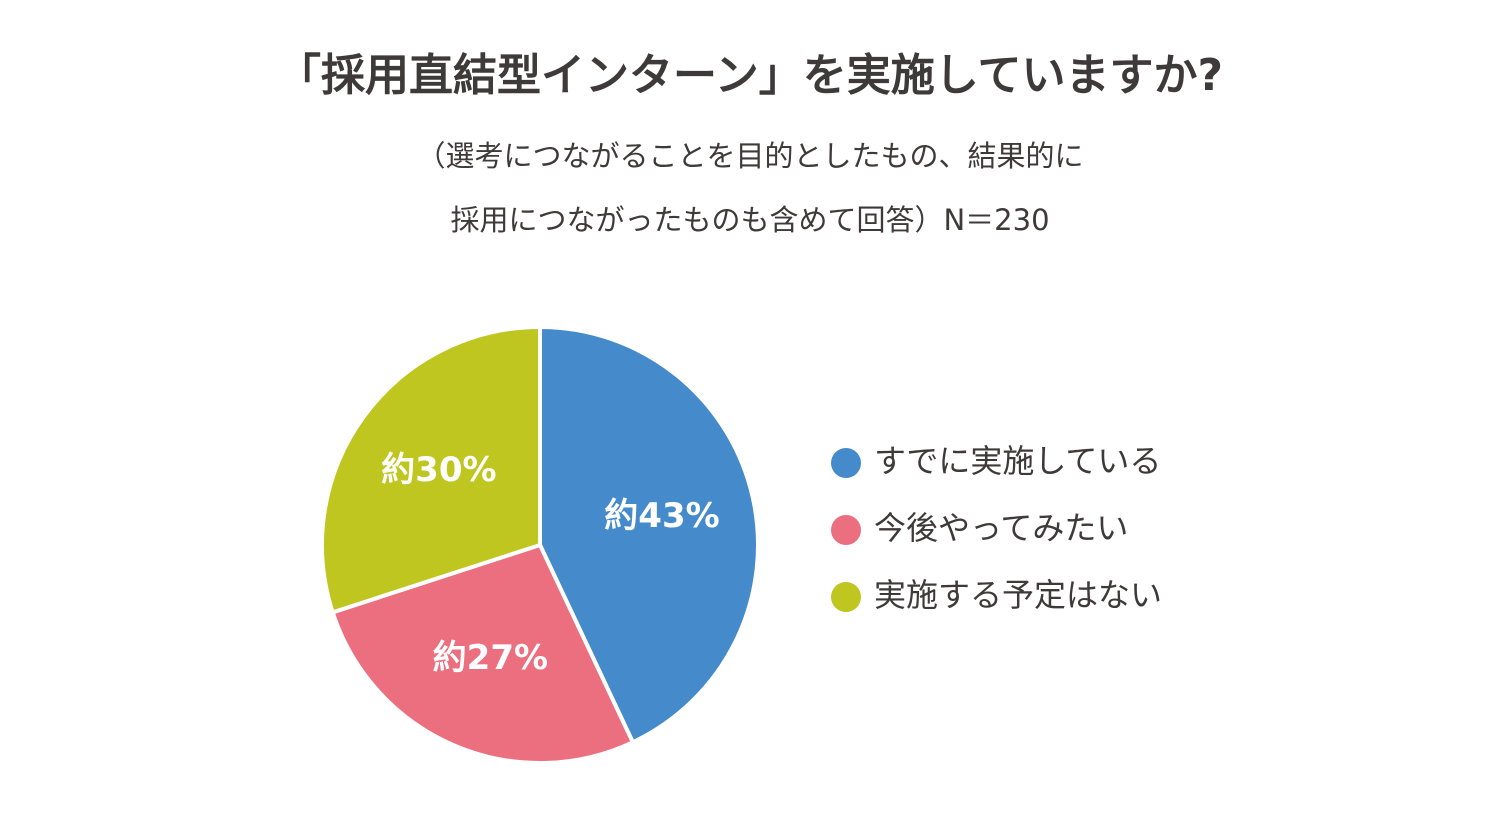  Describe the element at coordinates (1017, 461) in the screenshot. I see `legend-label: すでに実施している` at that location.